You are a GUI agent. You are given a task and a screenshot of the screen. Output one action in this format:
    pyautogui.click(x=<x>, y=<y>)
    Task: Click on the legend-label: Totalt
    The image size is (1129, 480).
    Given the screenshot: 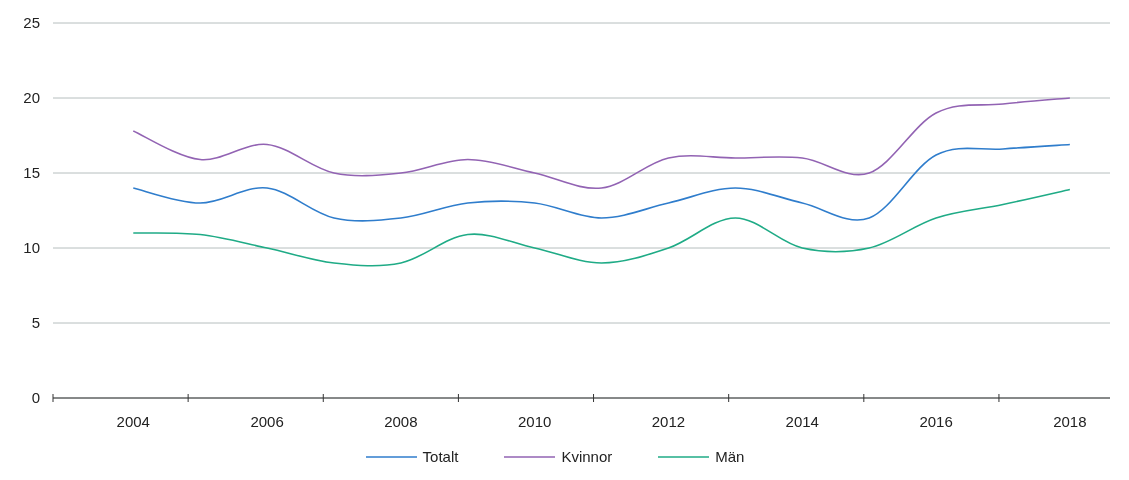 What is the action you would take?
    pyautogui.click(x=440, y=456)
    